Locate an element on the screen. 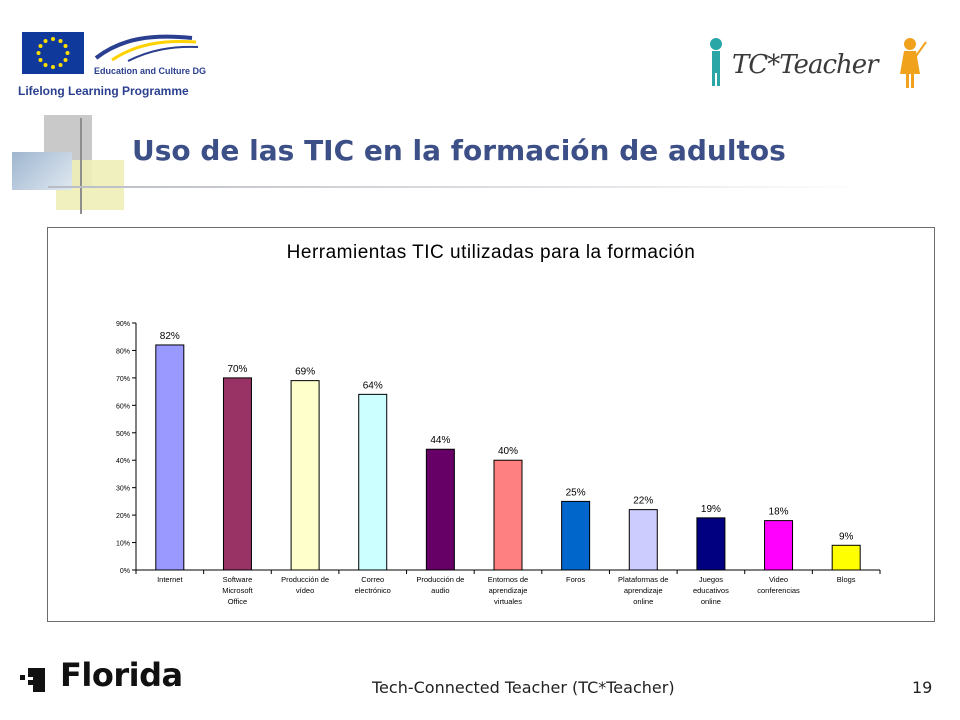 The width and height of the screenshot is (960, 720). y-tick-label: 60% is located at coordinates (123, 406).